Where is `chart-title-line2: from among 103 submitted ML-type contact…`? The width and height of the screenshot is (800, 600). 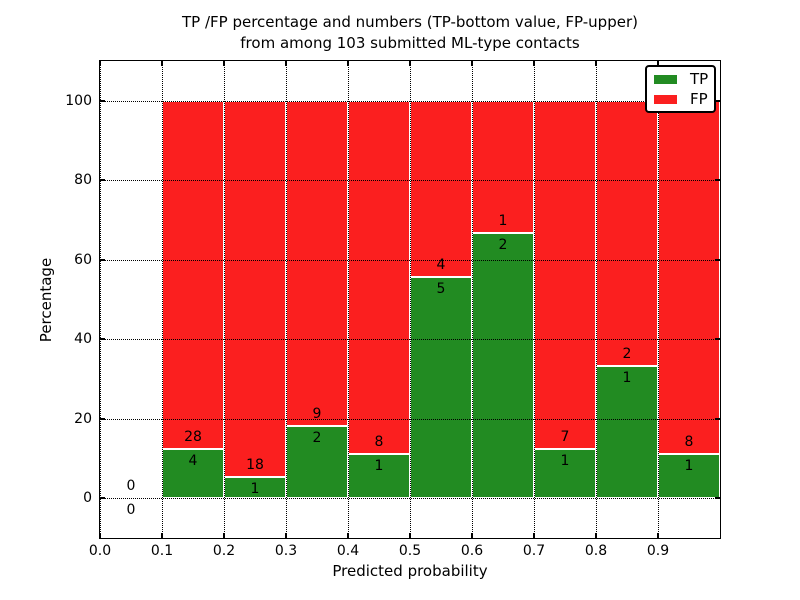
chart-title-line2: from among 103 submitted ML-type contact… is located at coordinates (410, 43).